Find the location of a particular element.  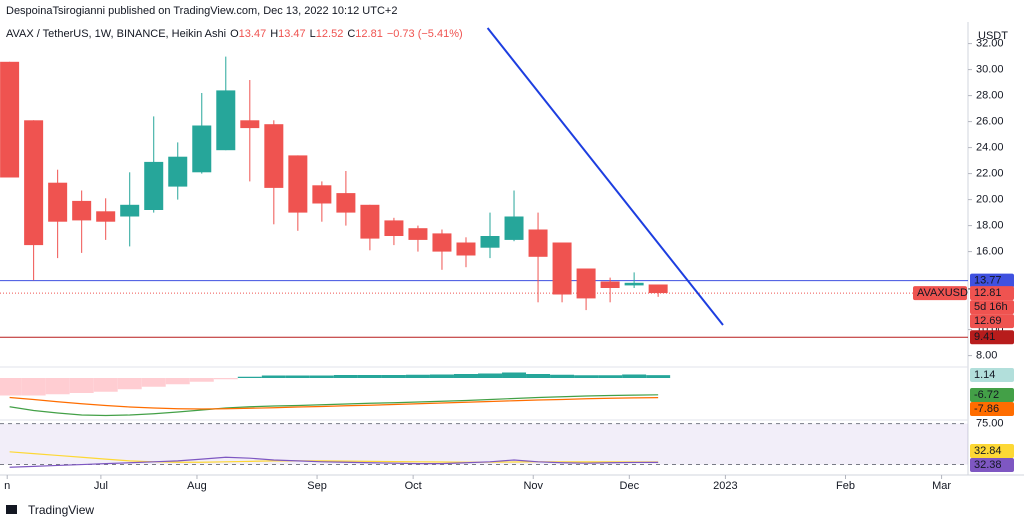

level-label: 13.77 is located at coordinates (988, 280).